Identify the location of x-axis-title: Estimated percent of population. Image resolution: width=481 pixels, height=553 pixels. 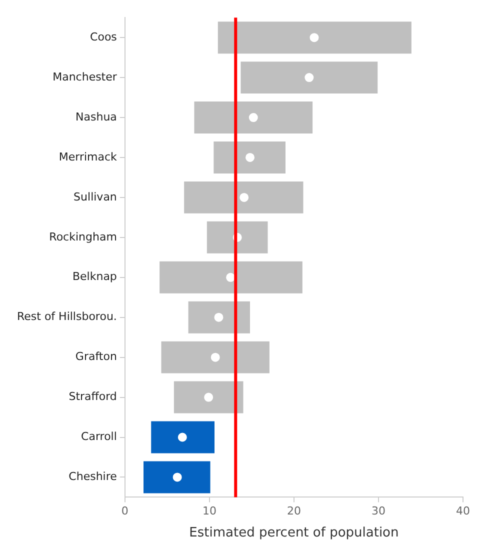
(294, 533).